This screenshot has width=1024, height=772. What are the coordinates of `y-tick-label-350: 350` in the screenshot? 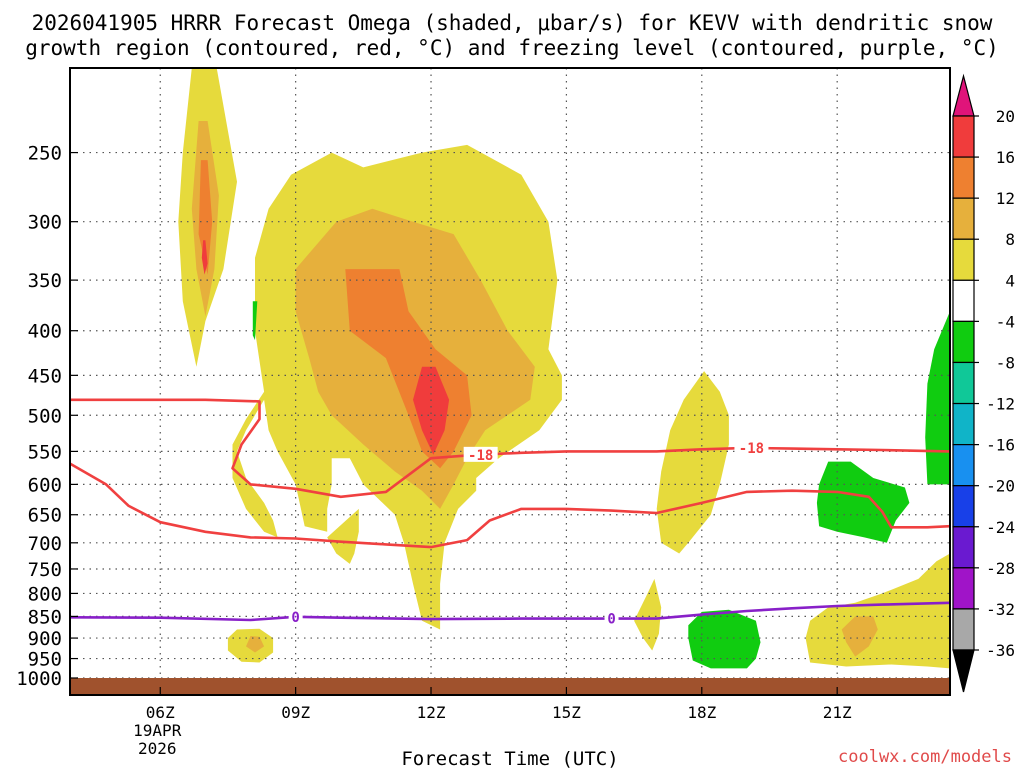 It's located at (45, 281).